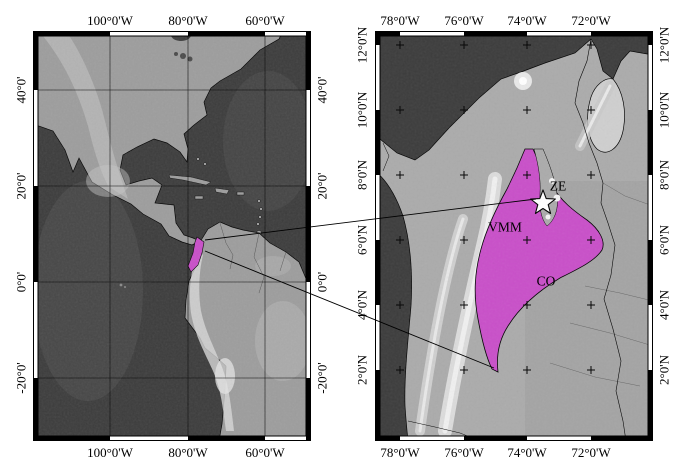 This screenshot has width=677, height=471. Describe the element at coordinates (505, 227) in the screenshot. I see `annotation-vmm: VMM` at that location.